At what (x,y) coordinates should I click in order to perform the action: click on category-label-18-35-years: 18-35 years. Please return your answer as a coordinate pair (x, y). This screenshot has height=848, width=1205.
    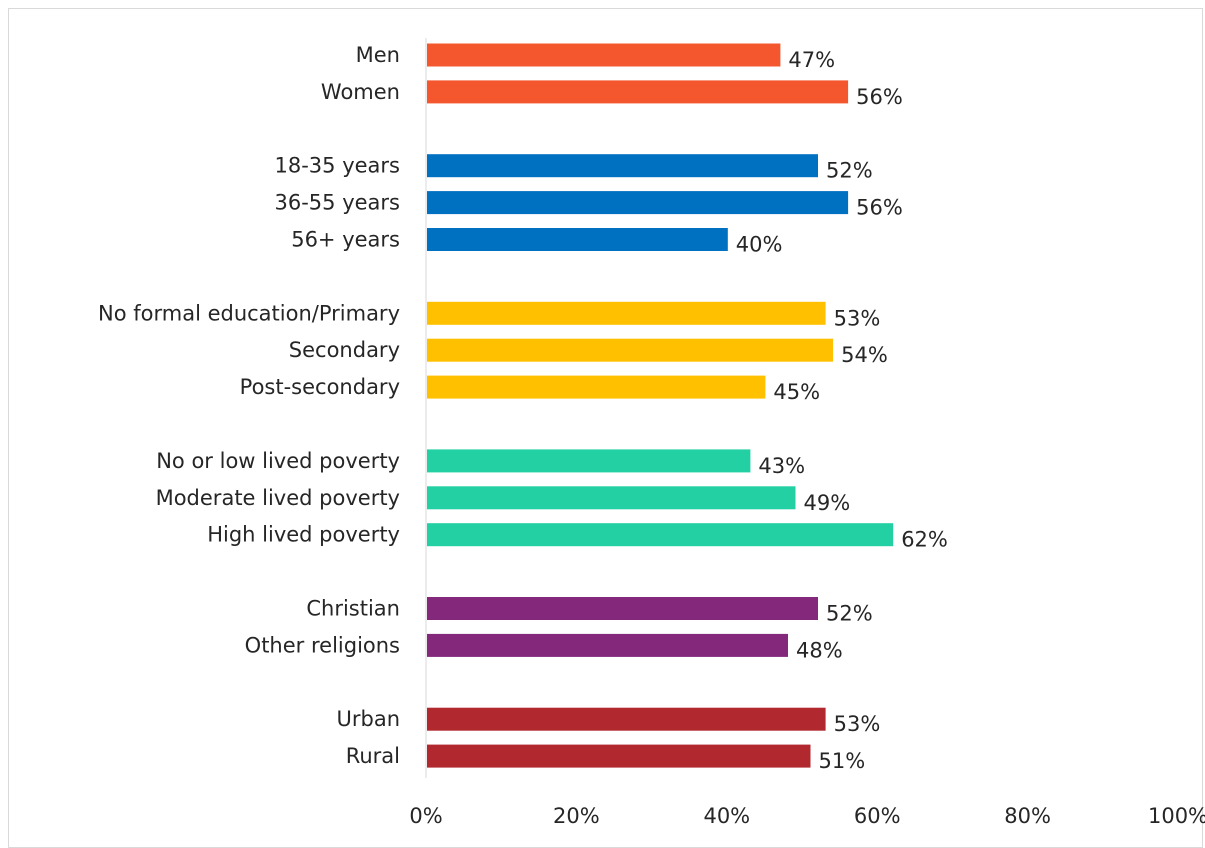
    Looking at the image, I should click on (338, 166).